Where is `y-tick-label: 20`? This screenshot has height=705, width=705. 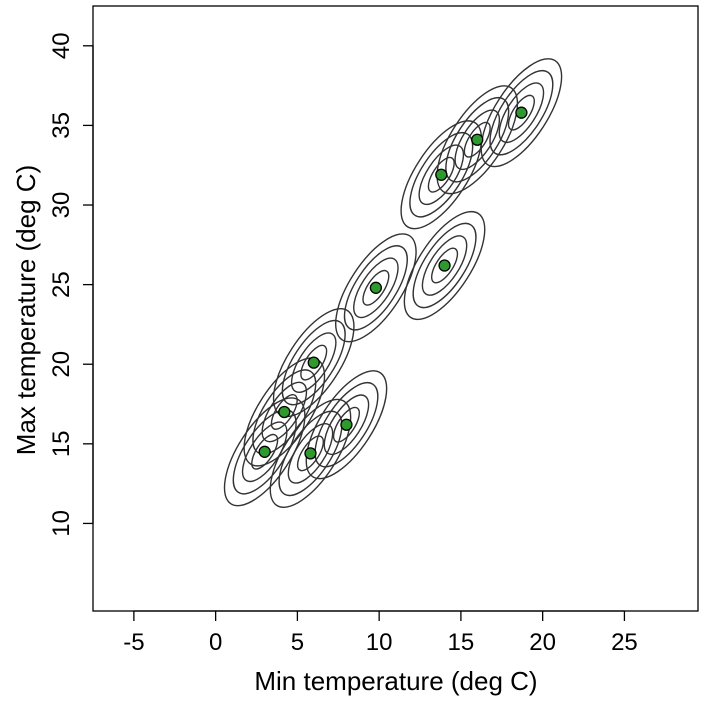 y-tick-label: 20 is located at coordinates (61, 364).